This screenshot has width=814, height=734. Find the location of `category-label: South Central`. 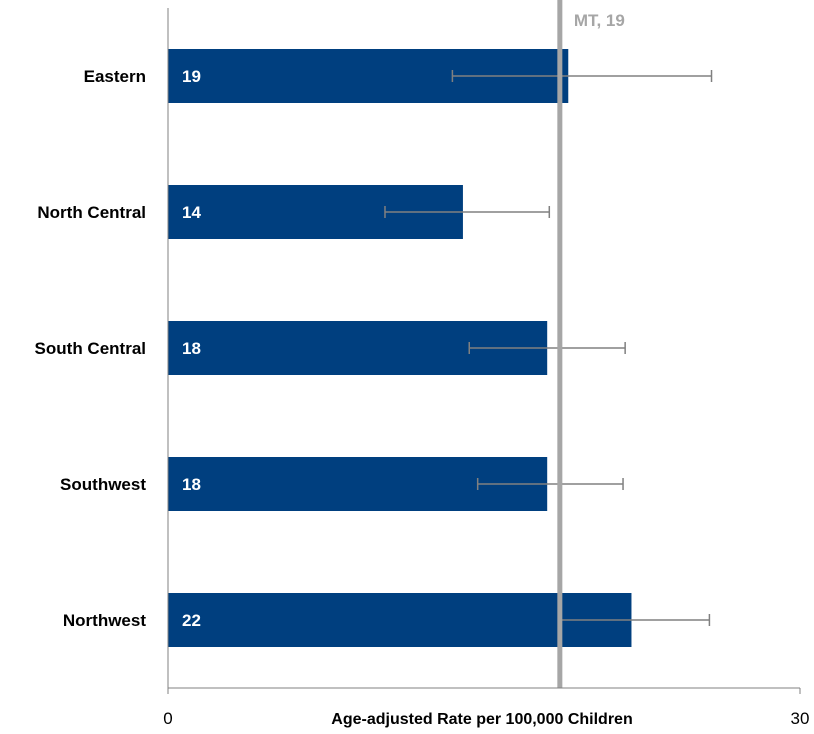

category-label: South Central is located at coordinates (90, 348).